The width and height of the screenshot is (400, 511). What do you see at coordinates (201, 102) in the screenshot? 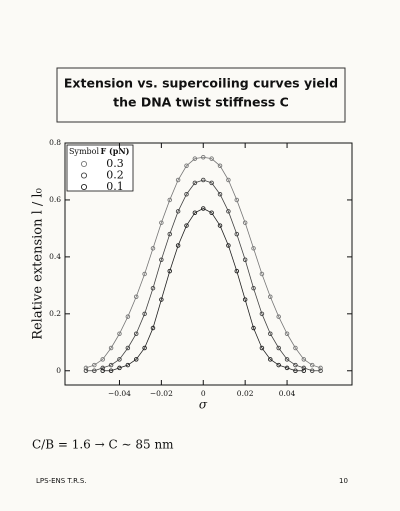
I see `title-line: the DNA twist stiffness C` at bounding box center [201, 102].